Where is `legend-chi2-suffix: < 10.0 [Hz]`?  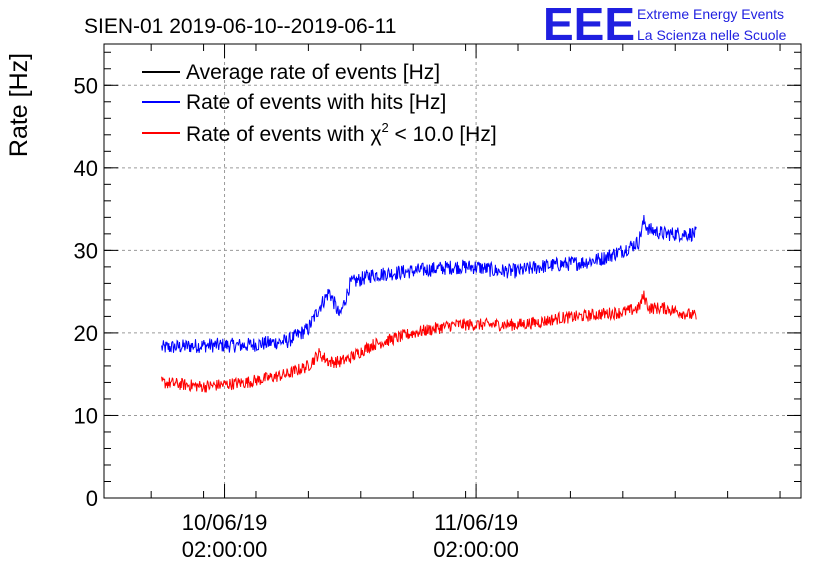
legend-chi2-suffix: < 10.0 [Hz] is located at coordinates (443, 134).